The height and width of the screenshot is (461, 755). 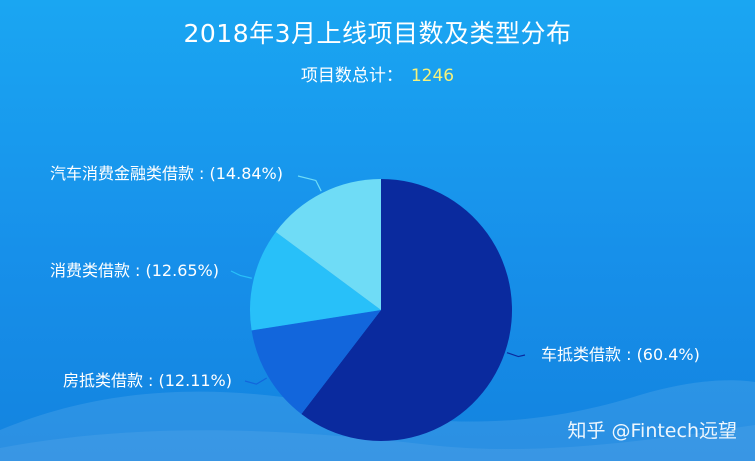 I want to click on slice-label: 车抵类借款 : (60.4%), so click(x=620, y=354).